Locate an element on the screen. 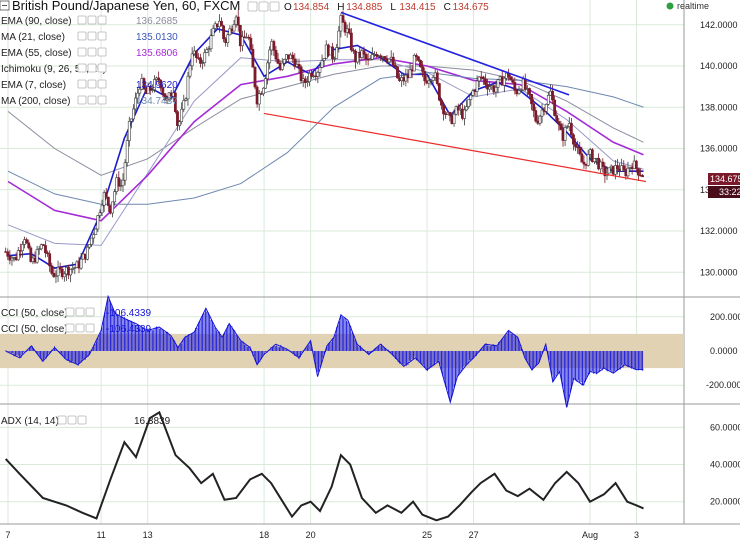 Image resolution: width=740 pixels, height=542 pixels. price-badge-background is located at coordinates (724, 179).